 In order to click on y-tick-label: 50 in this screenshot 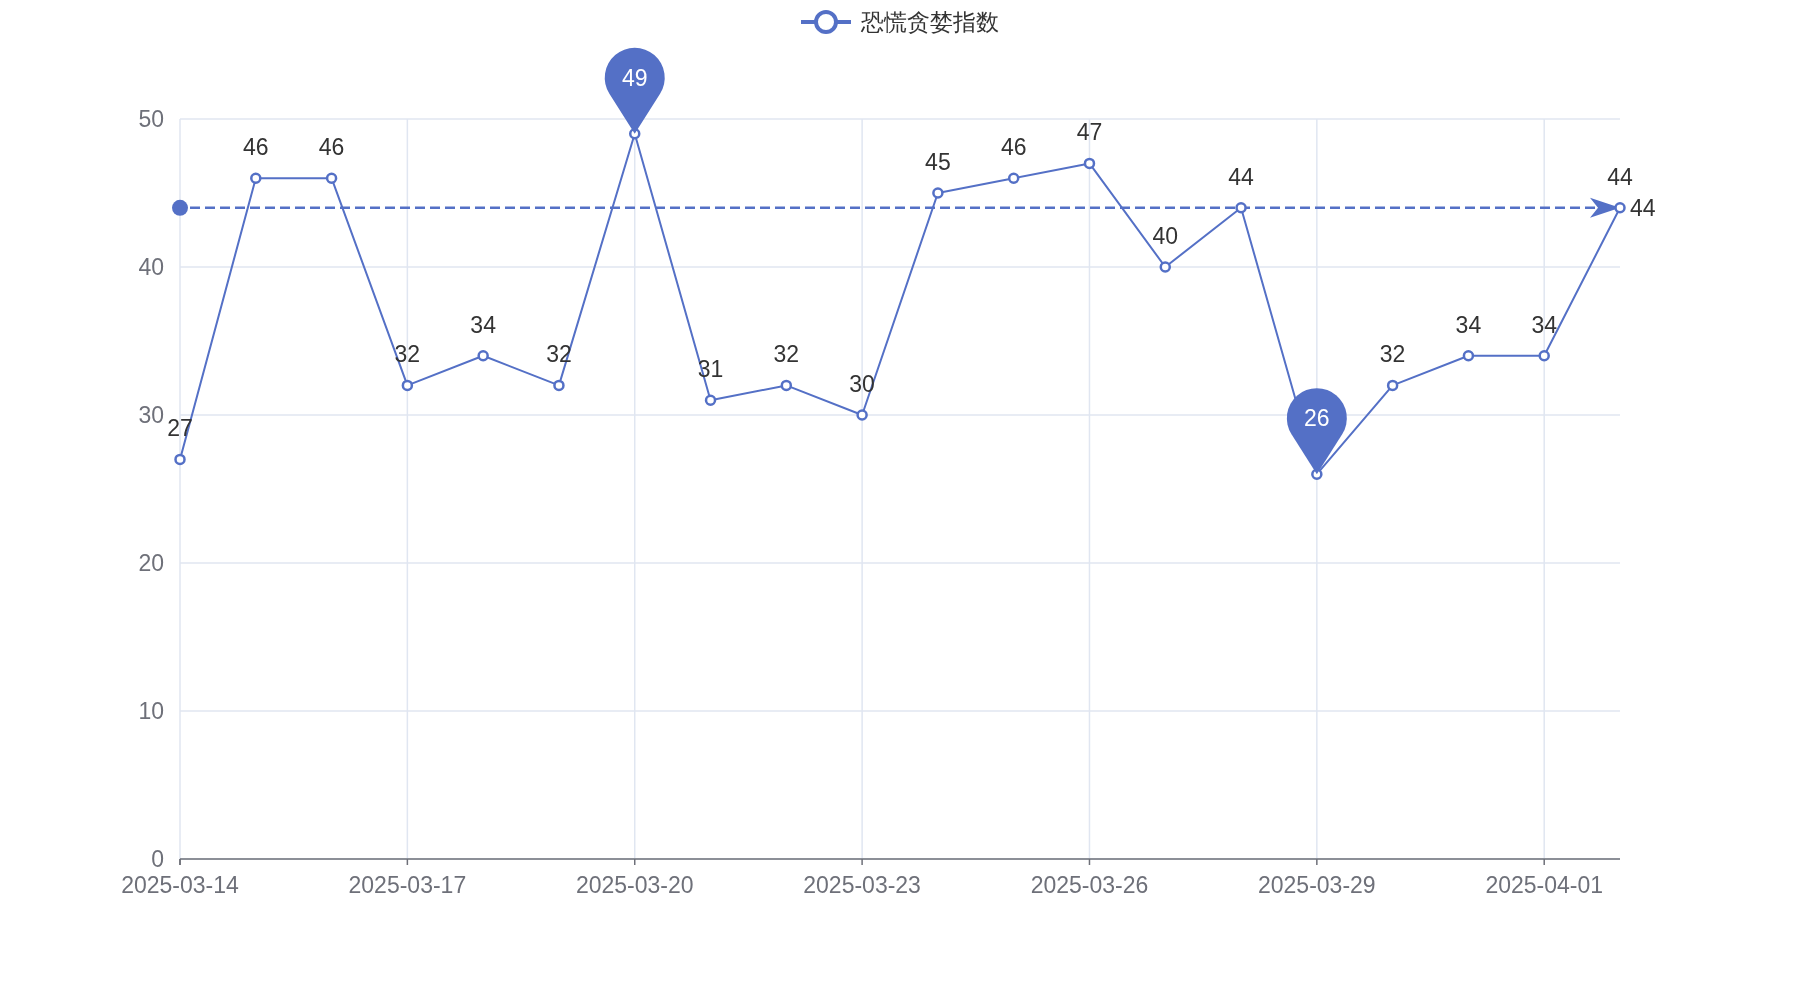, I will do `click(151, 119)`.